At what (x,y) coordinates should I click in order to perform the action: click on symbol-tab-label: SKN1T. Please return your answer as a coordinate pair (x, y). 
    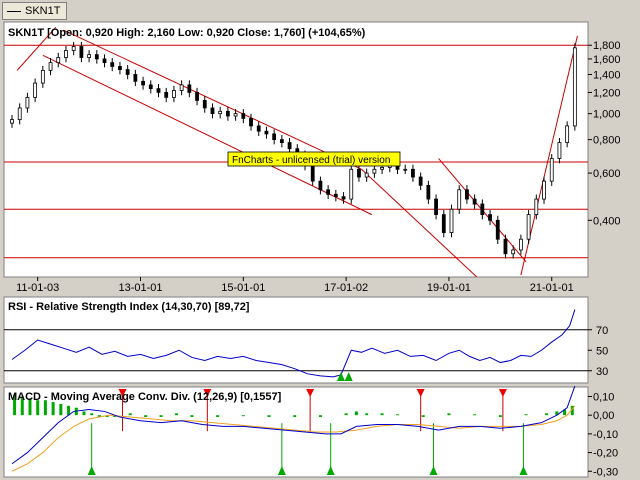
    Looking at the image, I should click on (43, 11).